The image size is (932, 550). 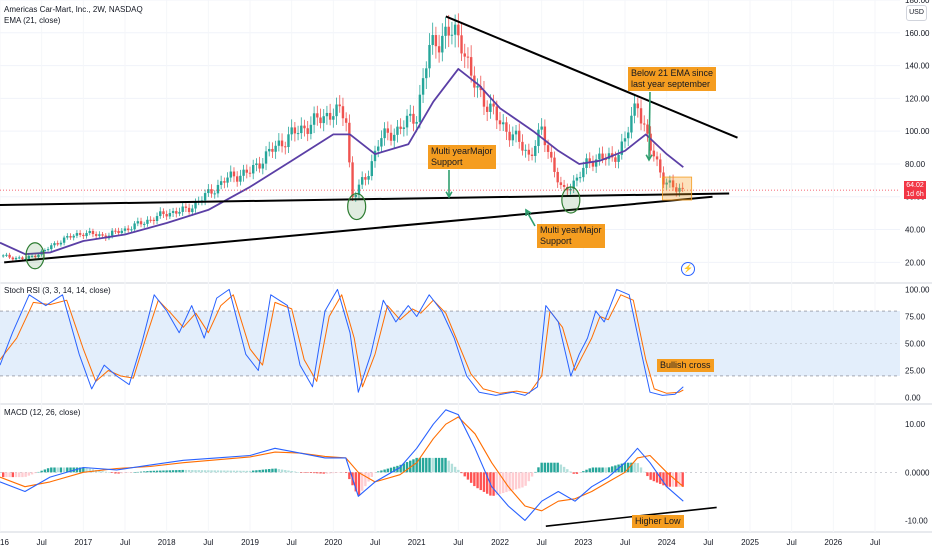 What do you see at coordinates (915, 164) in the screenshot?
I see `price-tick-label: 80.00` at bounding box center [915, 164].